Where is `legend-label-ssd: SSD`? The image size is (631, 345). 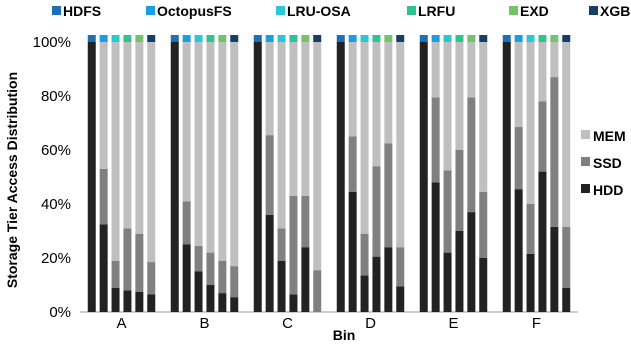
legend-label-ssd: SSD is located at coordinates (607, 163).